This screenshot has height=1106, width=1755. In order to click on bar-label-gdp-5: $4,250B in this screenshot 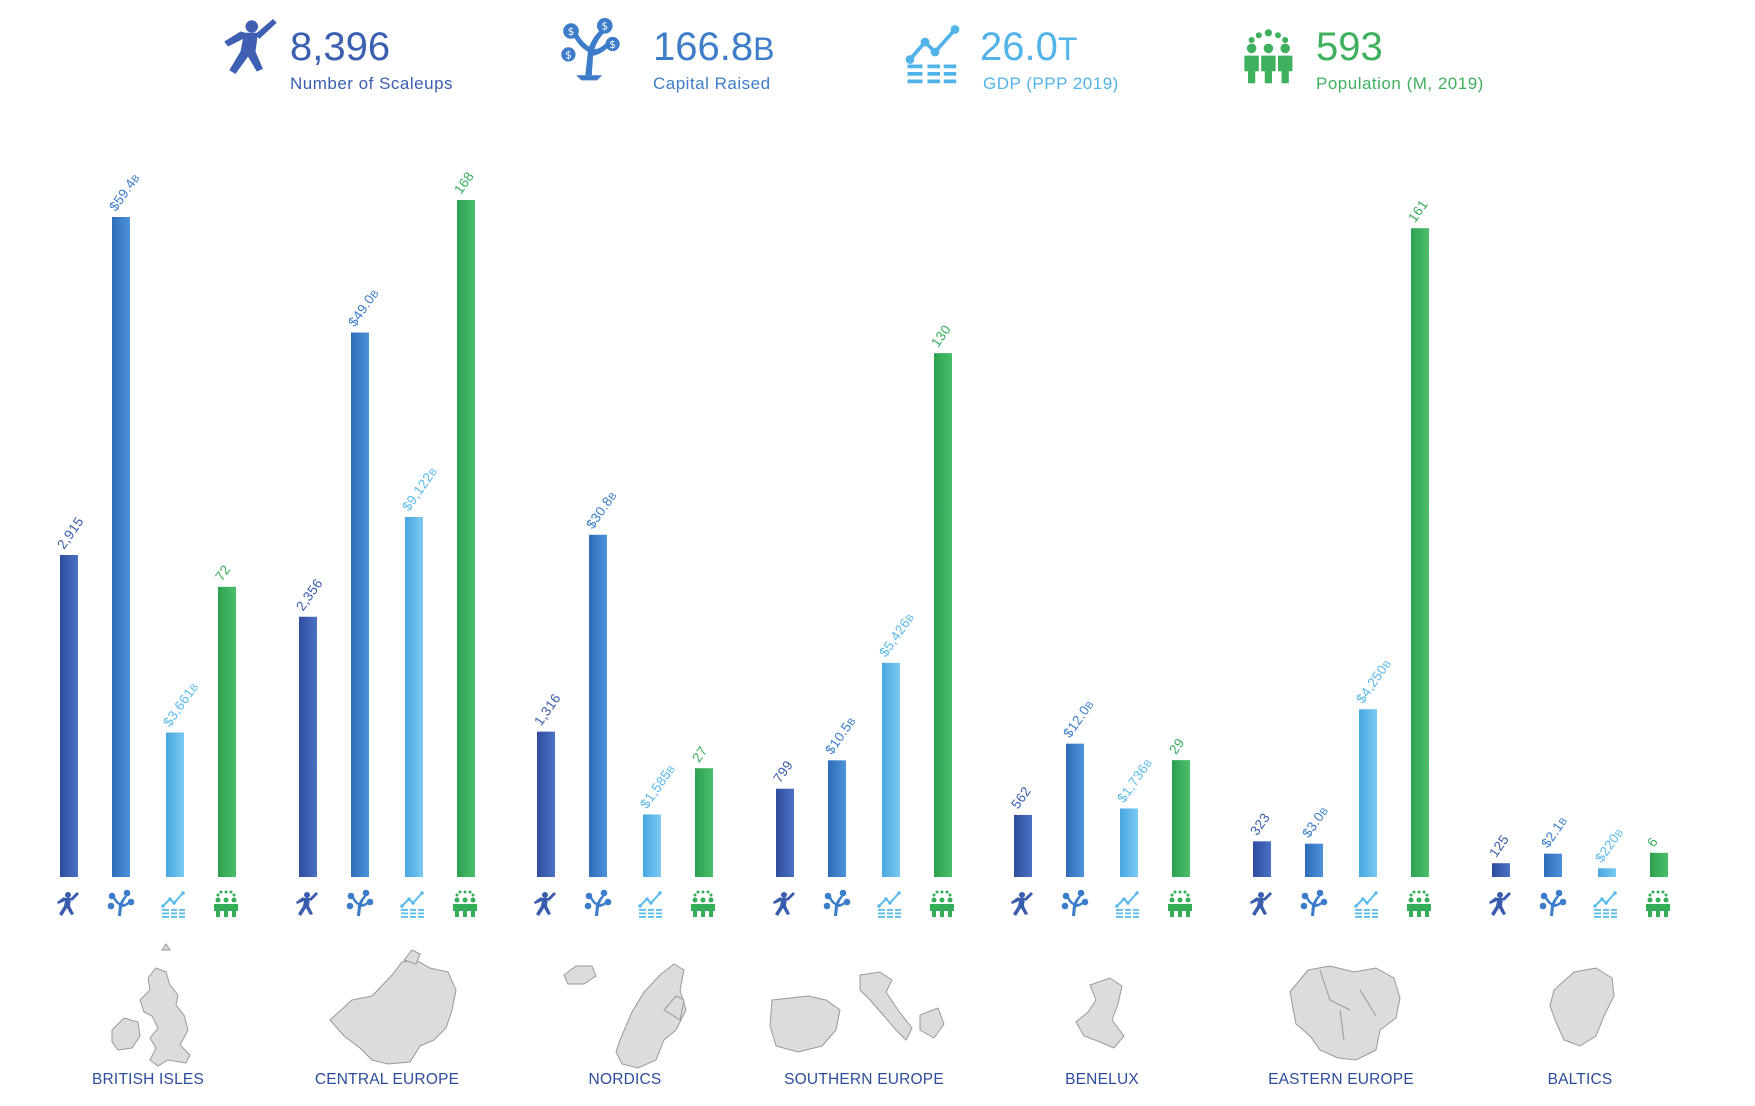, I will do `click(1373, 681)`.